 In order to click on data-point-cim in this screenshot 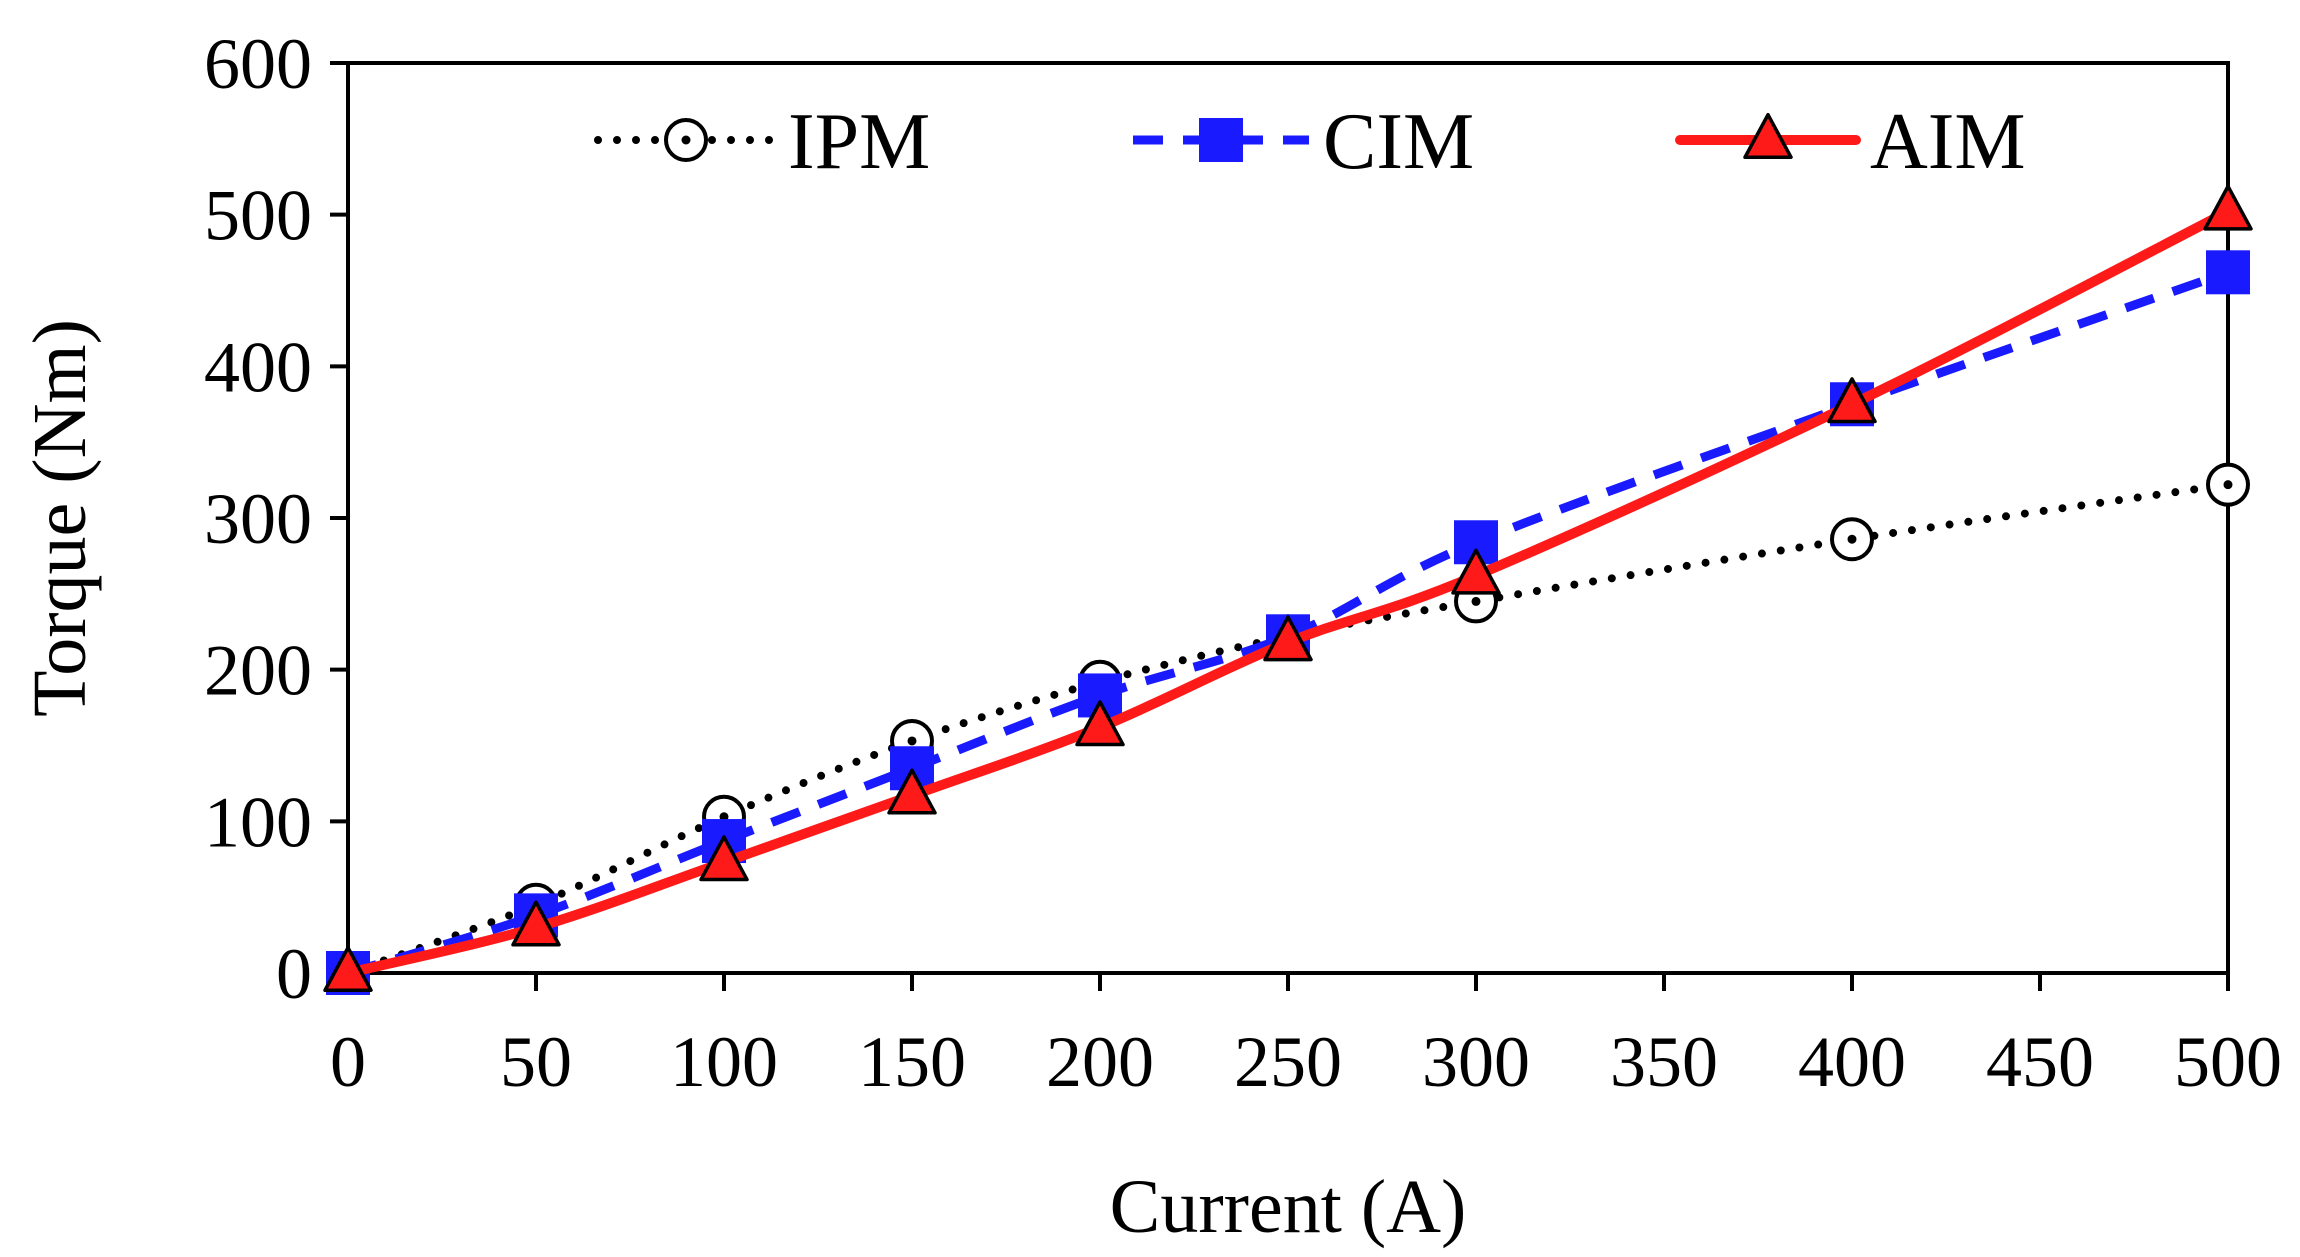, I will do `click(2228, 272)`.